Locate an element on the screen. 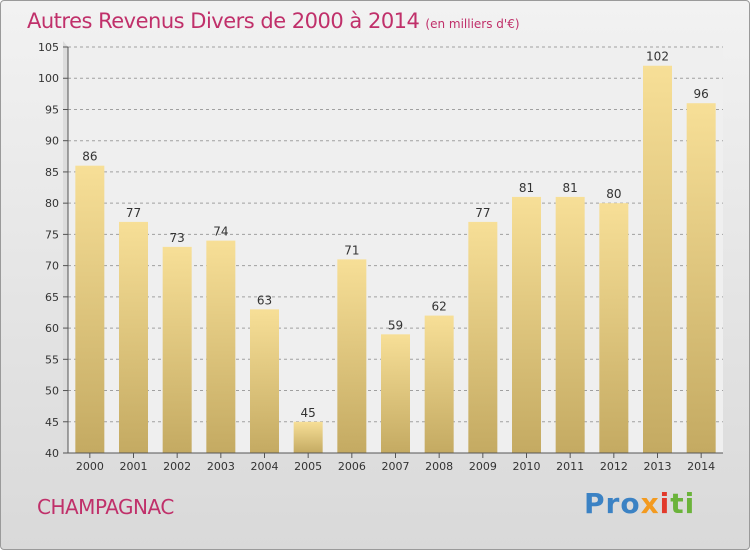  x-tick-label: 2004 is located at coordinates (265, 466).